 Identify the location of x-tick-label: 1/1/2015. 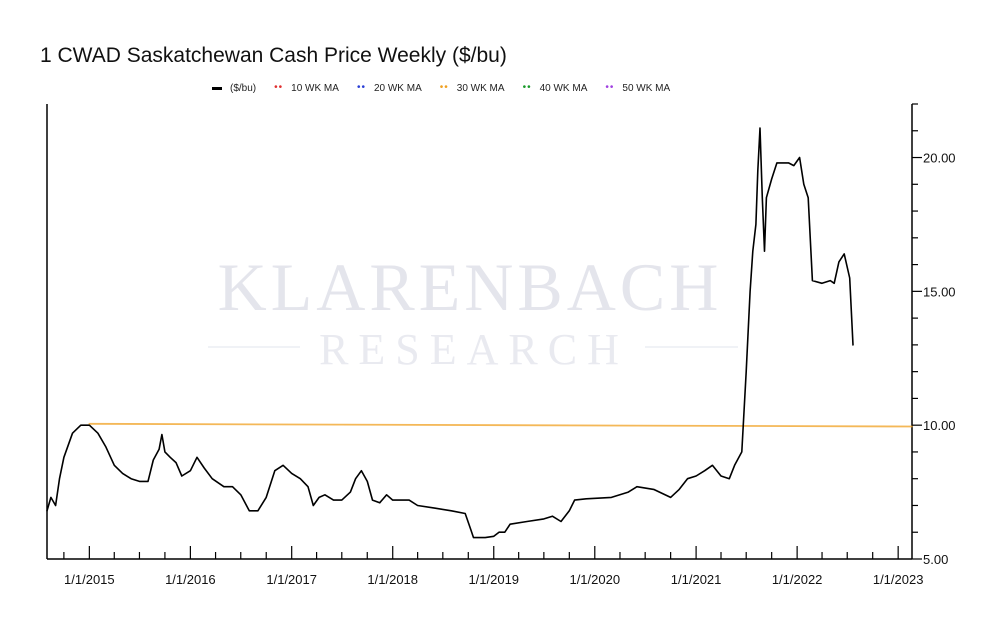
(89, 579).